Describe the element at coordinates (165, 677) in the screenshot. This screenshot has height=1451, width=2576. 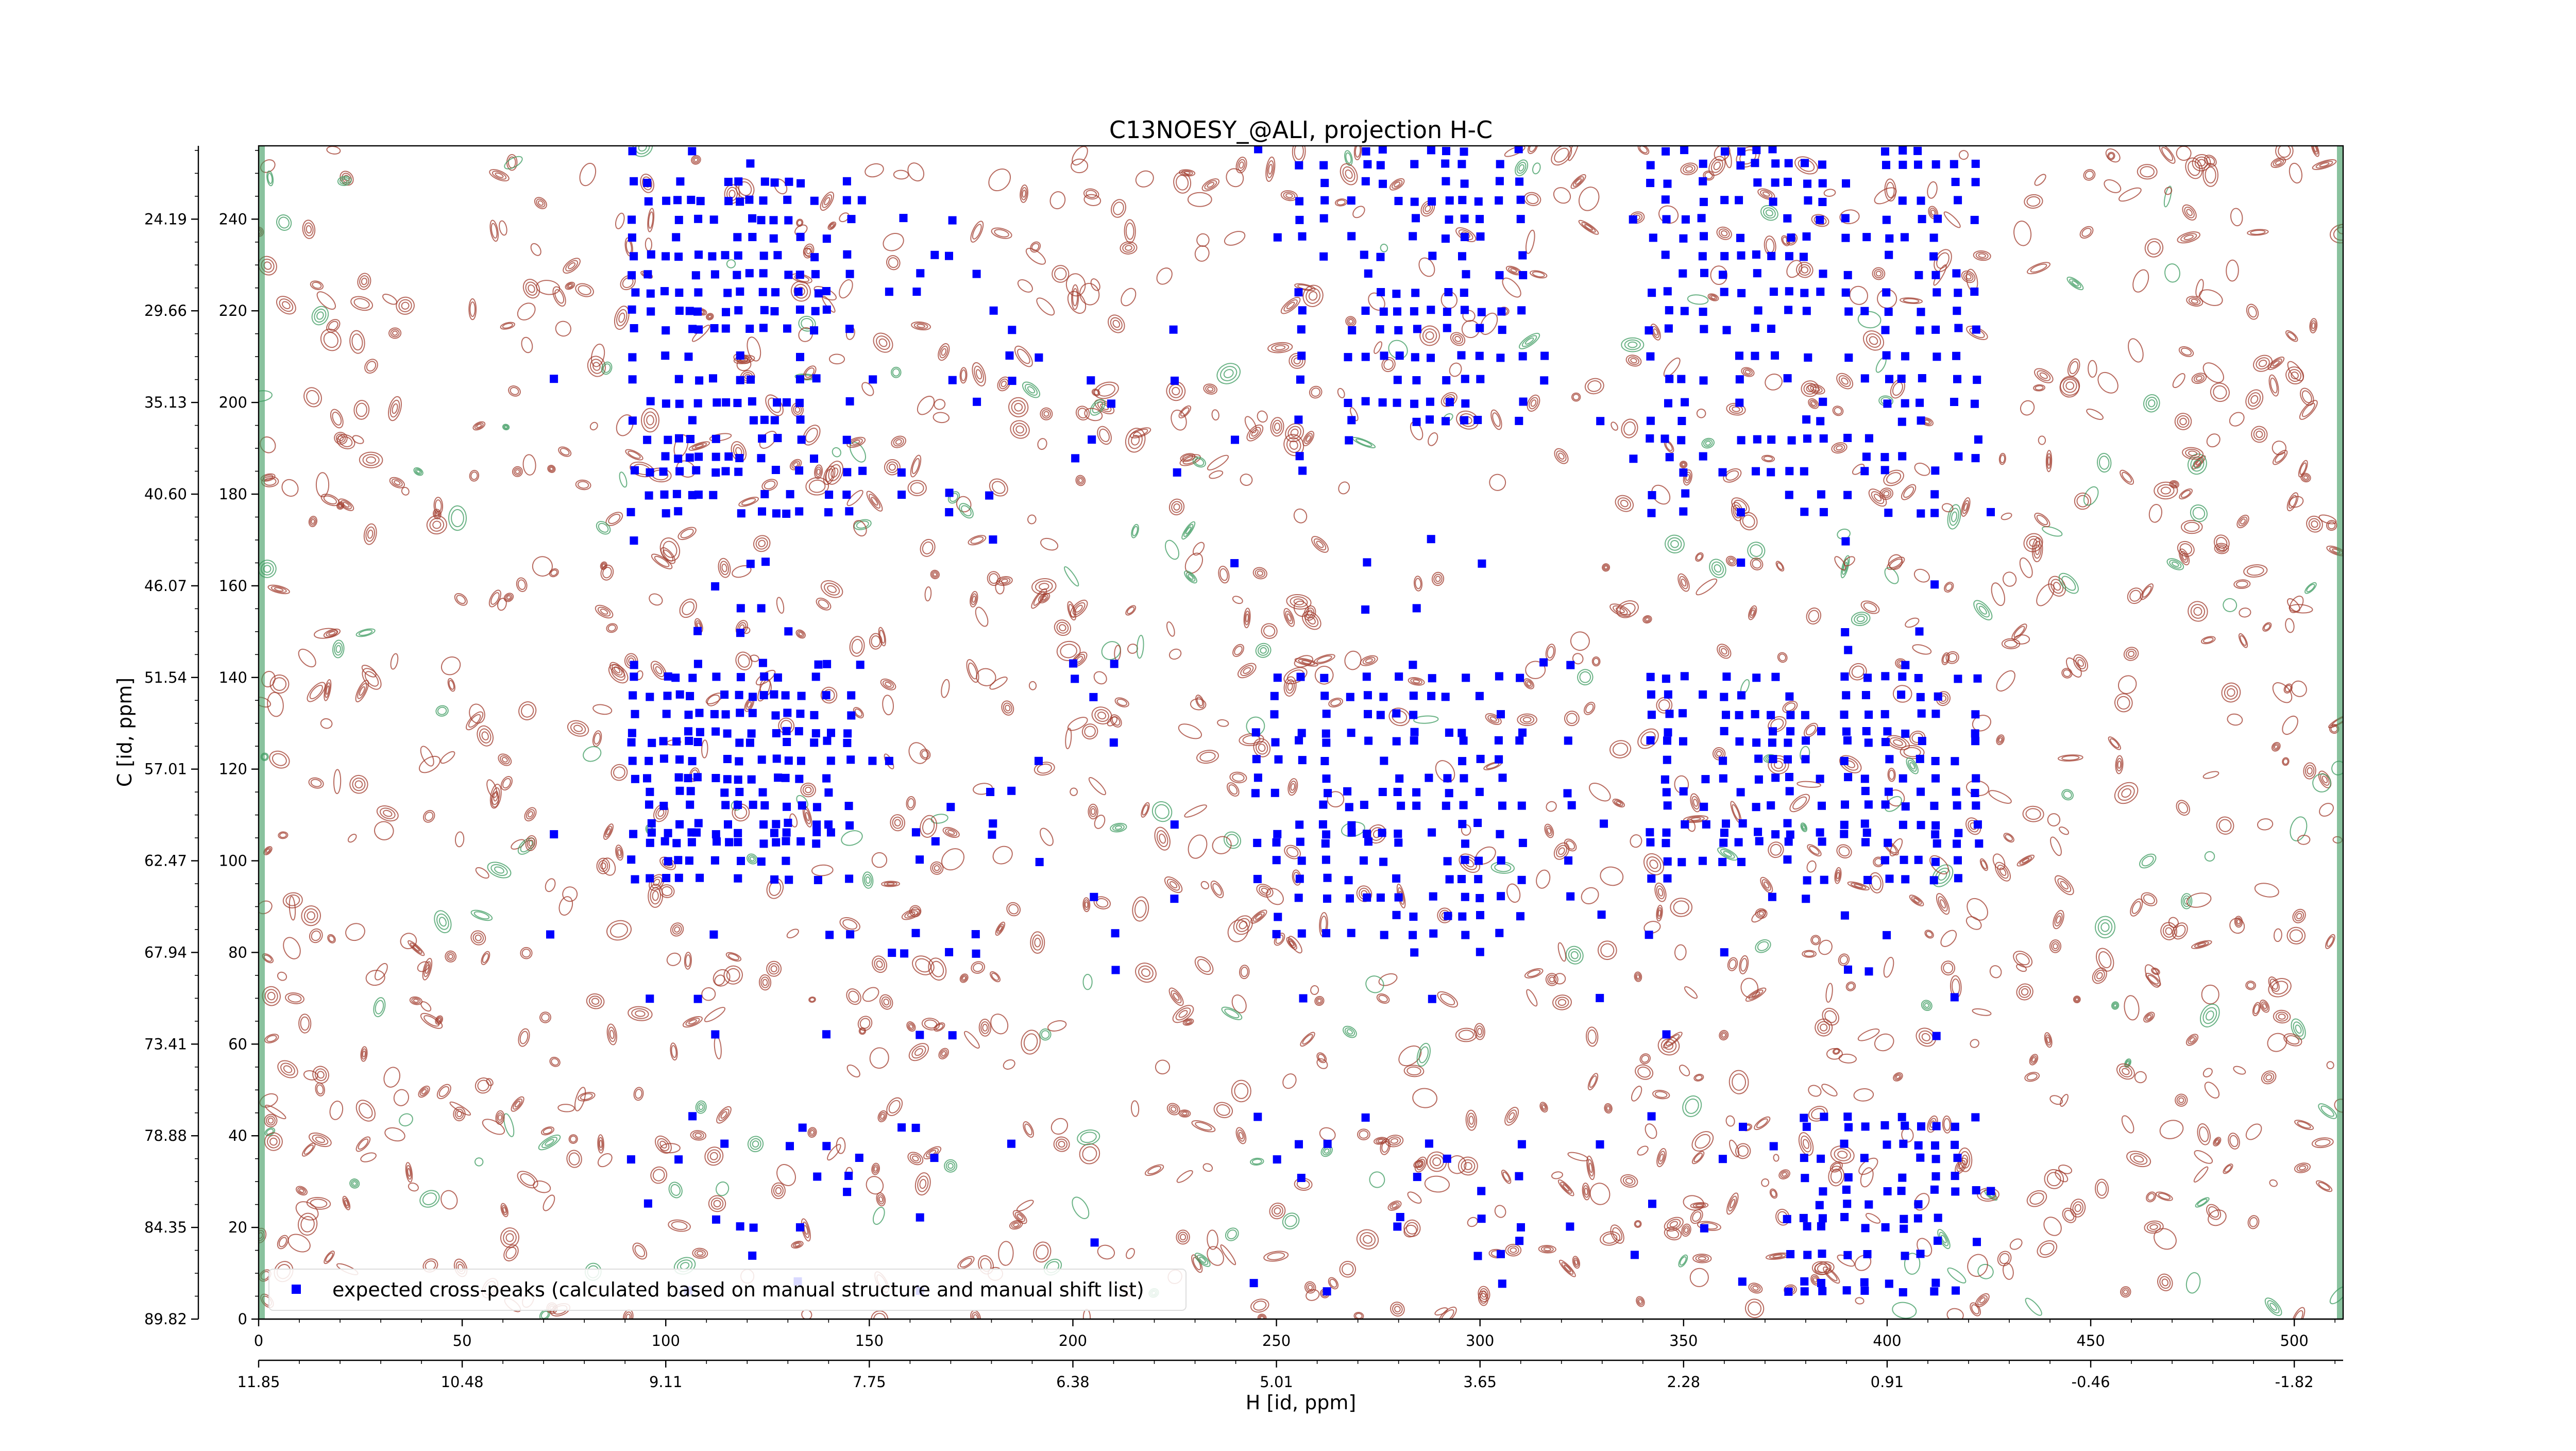
I see `y-ppm-tick-label: 51.54` at that location.